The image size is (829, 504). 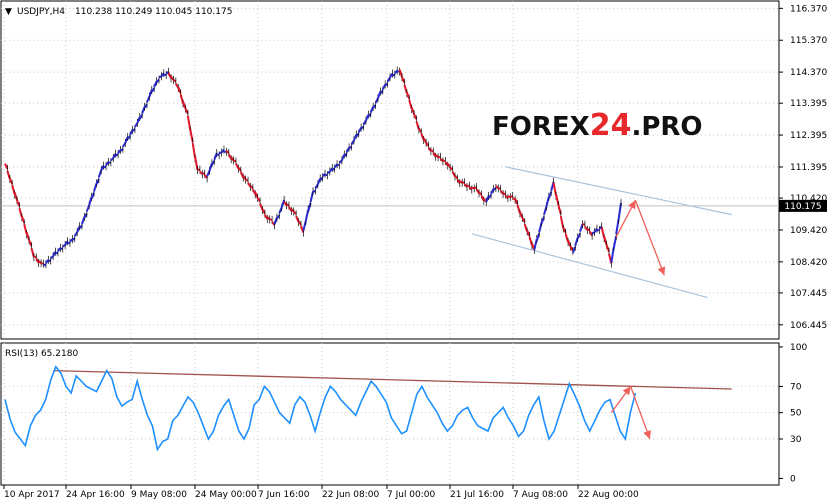 What do you see at coordinates (808, 168) in the screenshot?
I see `price-tick-label: 111.395` at bounding box center [808, 168].